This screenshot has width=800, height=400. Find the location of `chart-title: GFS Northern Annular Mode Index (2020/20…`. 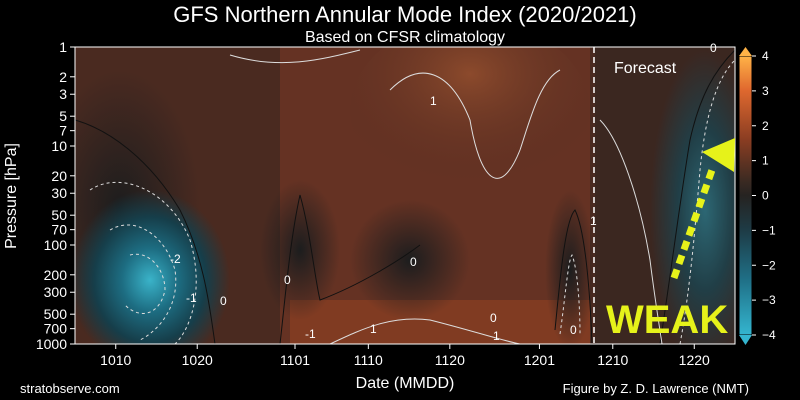

chart-title: GFS Northern Annular Mode Index (2020/20… is located at coordinates (405, 14).